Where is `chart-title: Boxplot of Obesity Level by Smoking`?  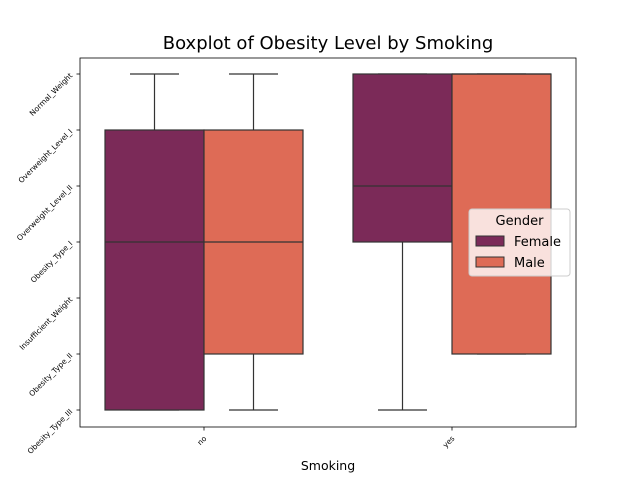 chart-title: Boxplot of Obesity Level by Smoking is located at coordinates (328, 43).